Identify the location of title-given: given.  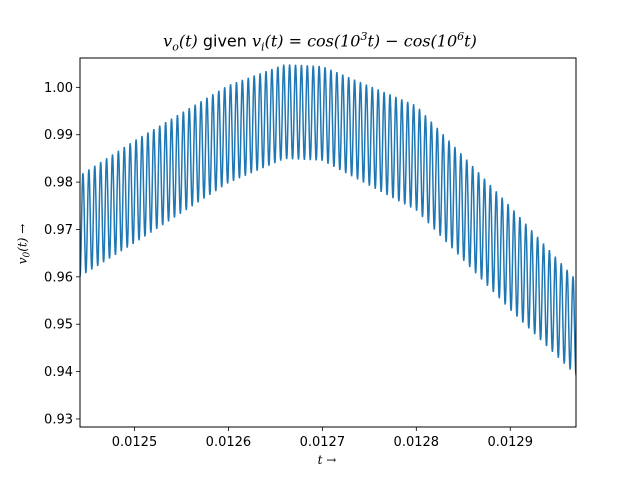
(224, 41).